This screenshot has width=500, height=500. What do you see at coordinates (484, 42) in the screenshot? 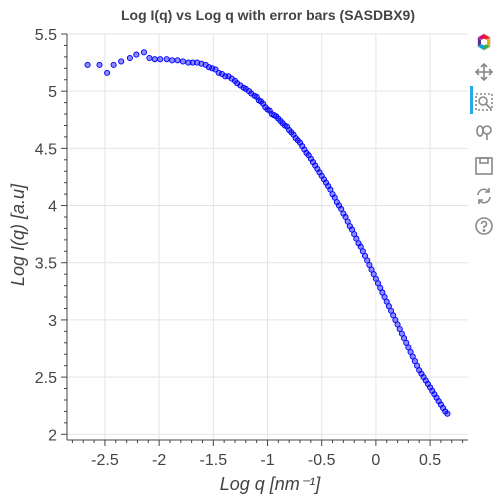
I see `bokeh-logo-icon` at bounding box center [484, 42].